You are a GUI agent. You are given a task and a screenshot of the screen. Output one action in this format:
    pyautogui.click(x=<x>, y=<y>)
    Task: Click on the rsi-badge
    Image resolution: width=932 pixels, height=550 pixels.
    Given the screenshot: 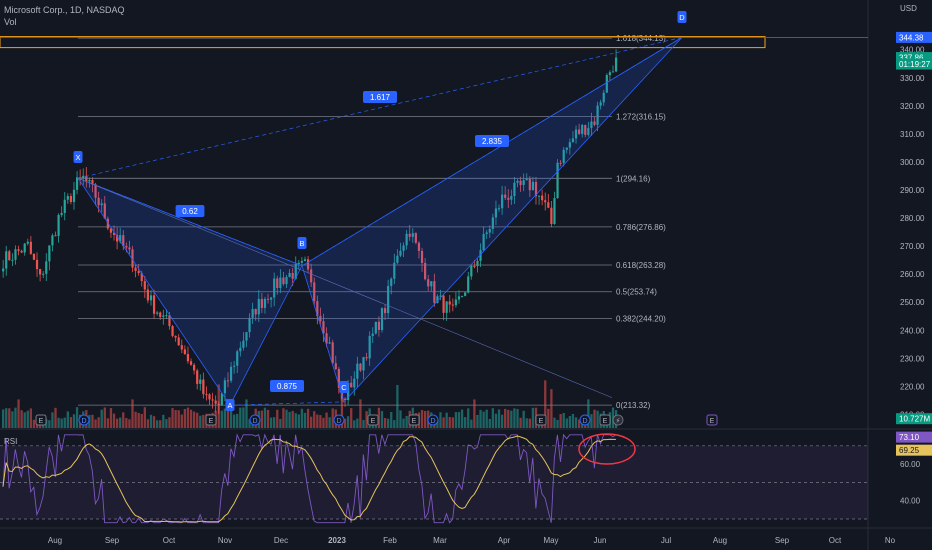 What is the action you would take?
    pyautogui.click(x=914, y=437)
    